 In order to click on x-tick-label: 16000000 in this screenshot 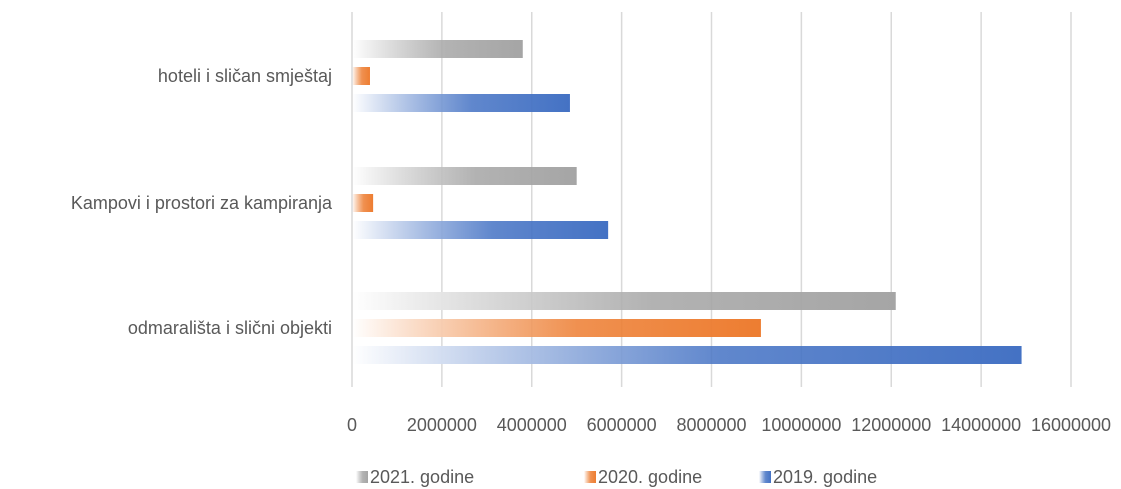, I will do `click(1071, 425)`.